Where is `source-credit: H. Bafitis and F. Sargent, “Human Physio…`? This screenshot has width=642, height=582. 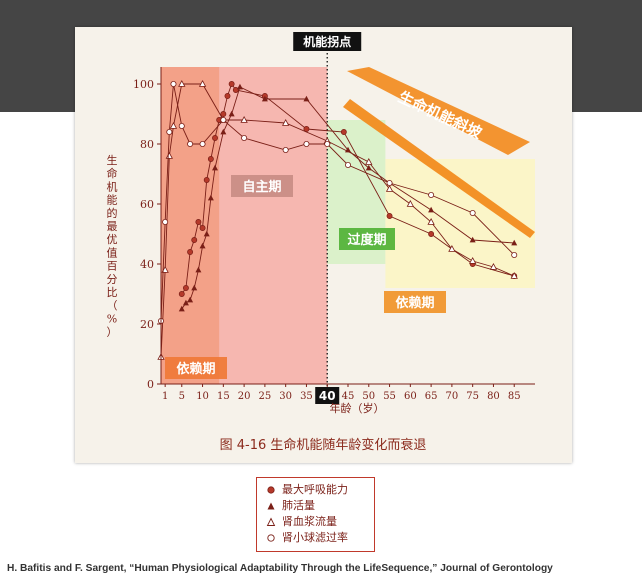 source-credit: H. Bafitis and F. Sargent, “Human Physio… is located at coordinates (280, 568).